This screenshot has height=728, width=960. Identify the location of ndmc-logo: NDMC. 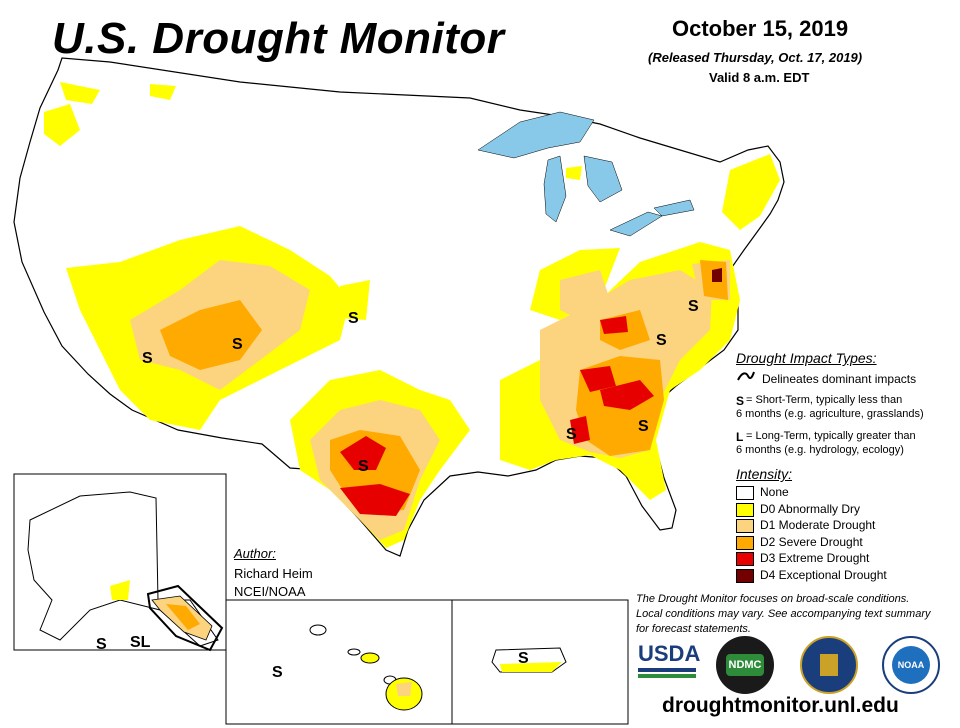
(745, 665).